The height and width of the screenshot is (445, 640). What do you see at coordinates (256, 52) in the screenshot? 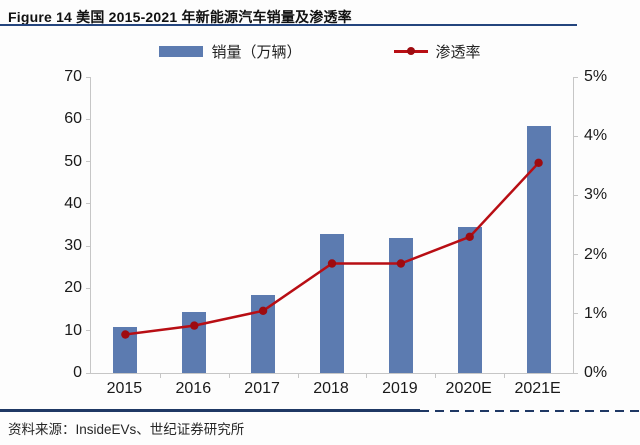
I see `legend-sales-label: 销量（万辆）` at bounding box center [256, 52].